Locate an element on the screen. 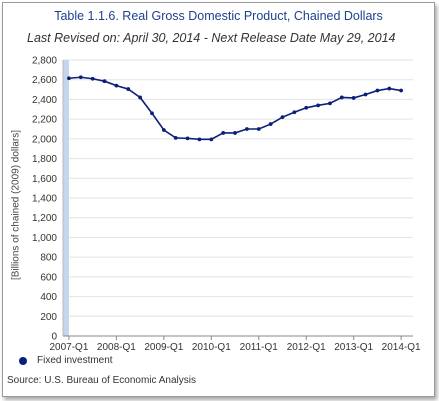  y-tick-label: 1,400 is located at coordinates (44, 199).